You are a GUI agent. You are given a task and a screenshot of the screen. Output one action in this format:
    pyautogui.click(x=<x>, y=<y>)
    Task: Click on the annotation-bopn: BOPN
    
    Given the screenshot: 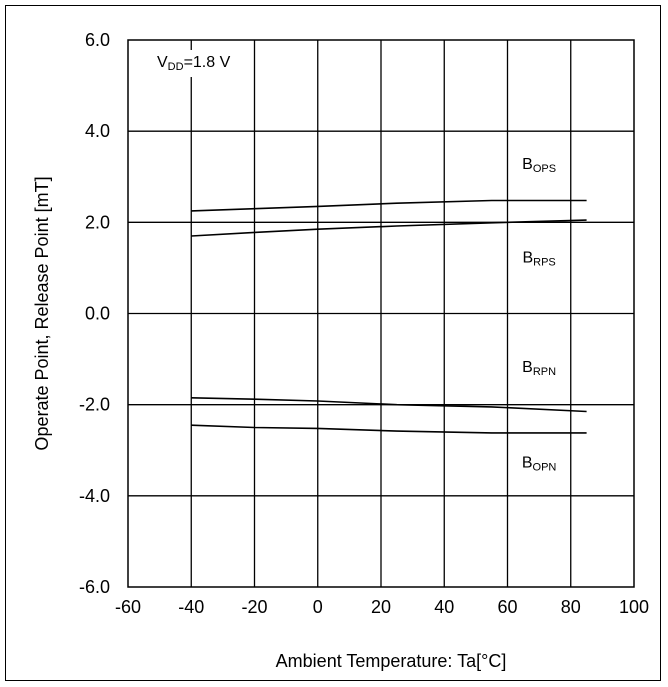 What is the action you would take?
    pyautogui.click(x=539, y=464)
    